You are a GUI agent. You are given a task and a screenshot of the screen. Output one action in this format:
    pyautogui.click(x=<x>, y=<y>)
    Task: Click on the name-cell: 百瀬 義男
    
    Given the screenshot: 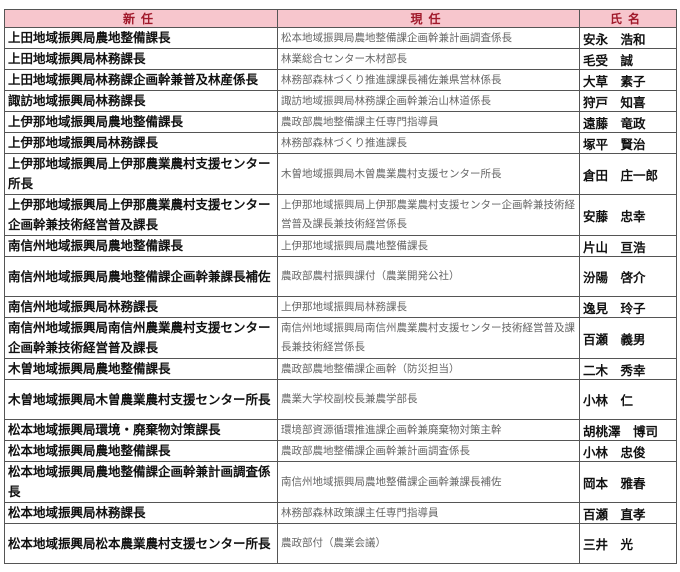 What is the action you would take?
    pyautogui.click(x=628, y=338)
    